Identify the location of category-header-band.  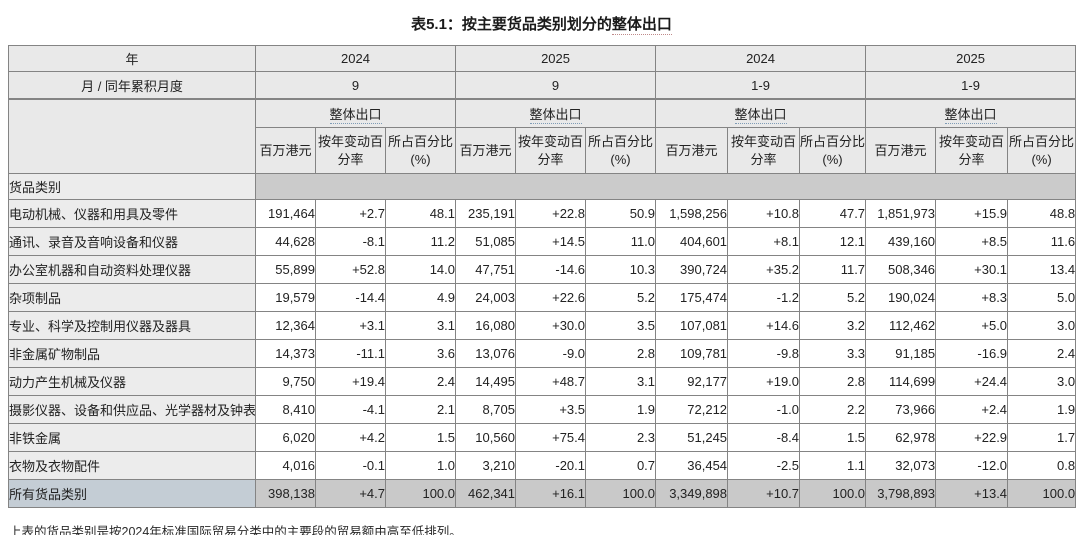
(665, 186).